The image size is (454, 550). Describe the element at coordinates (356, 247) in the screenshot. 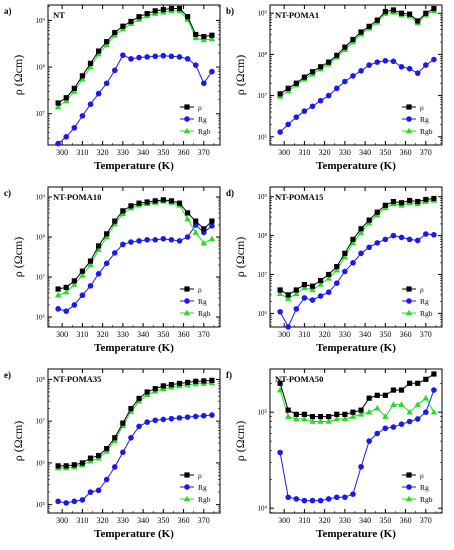

I see `series-line-rho` at that location.